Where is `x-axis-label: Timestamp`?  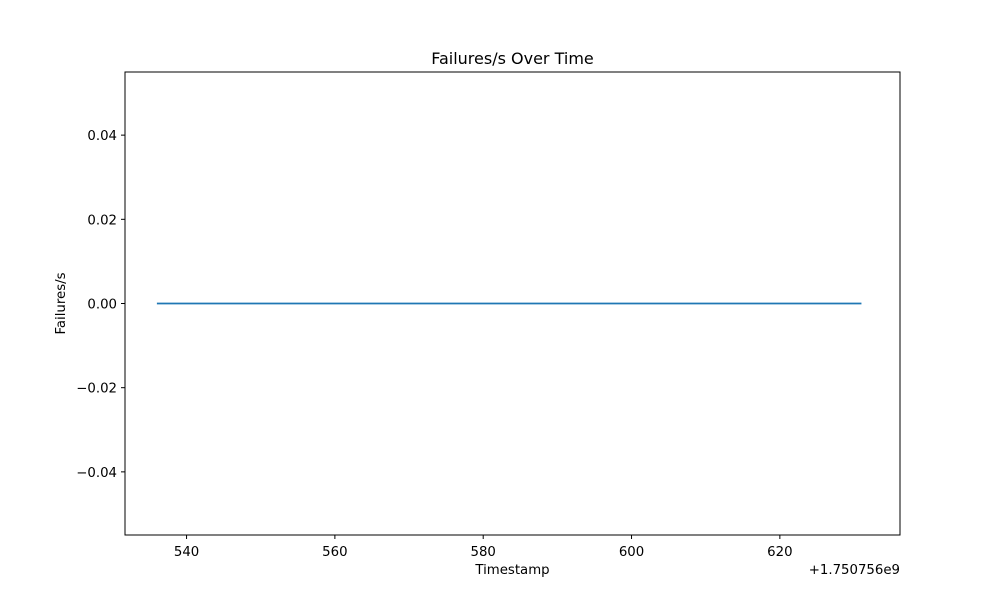
x-axis-label: Timestamp is located at coordinates (511, 570).